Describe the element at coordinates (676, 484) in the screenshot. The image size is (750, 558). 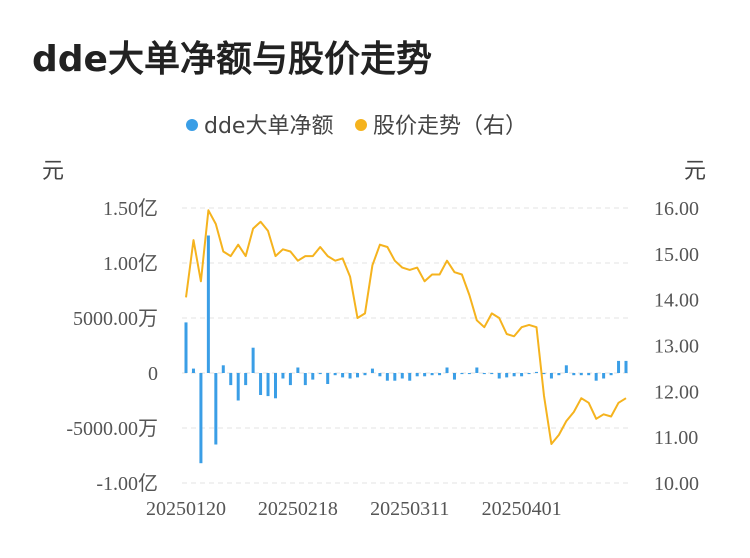
I see `right-tick-label: 10.00` at that location.